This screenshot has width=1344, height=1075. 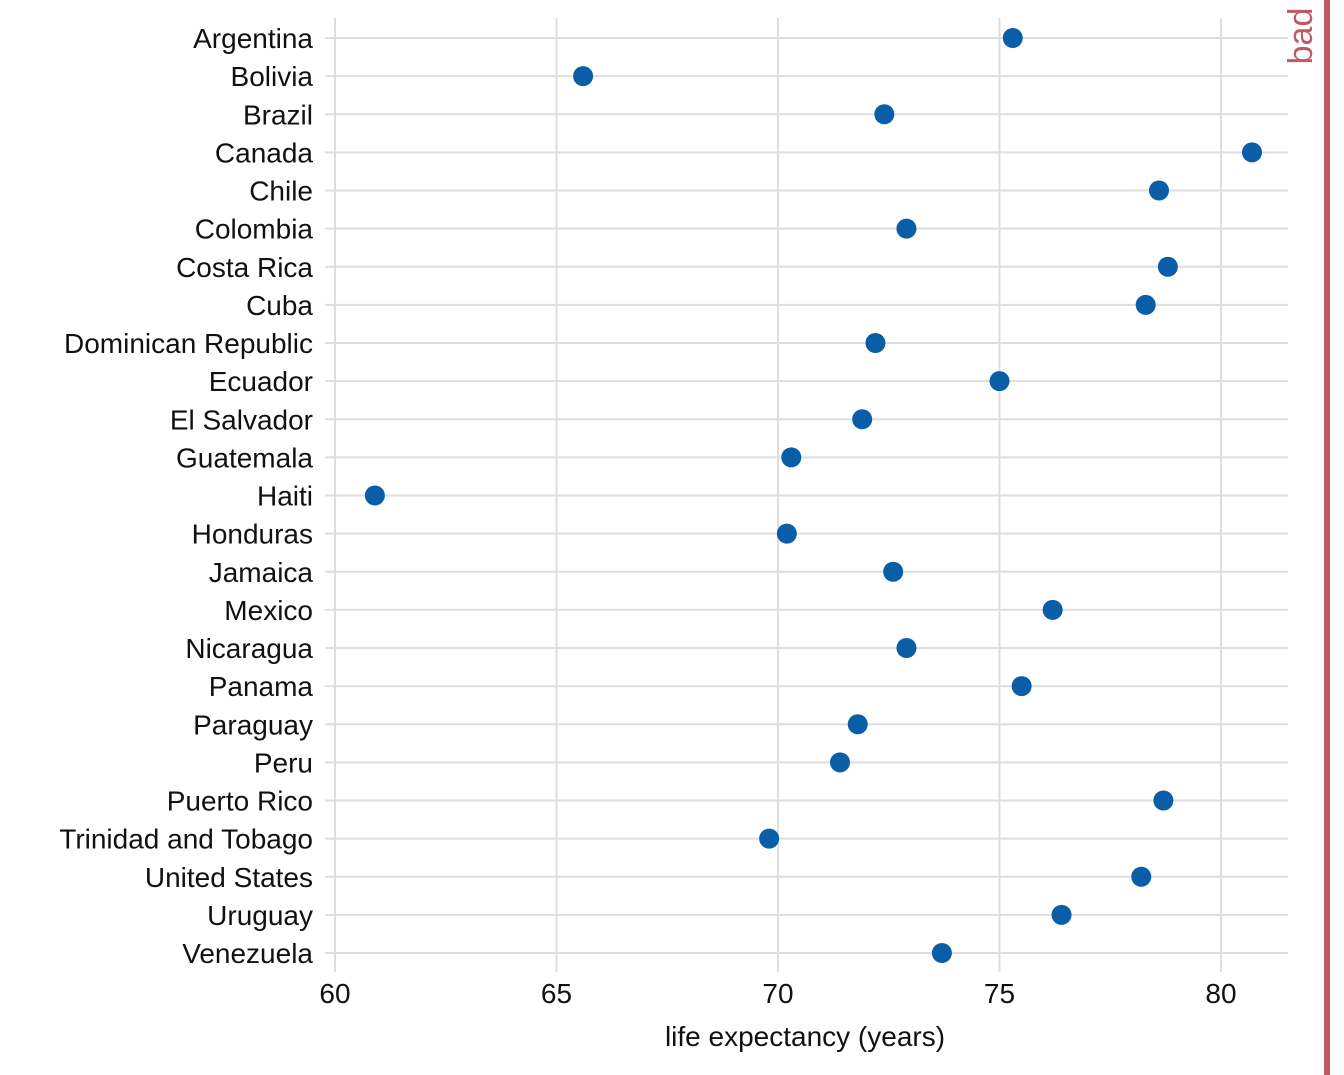 What do you see at coordinates (186, 839) in the screenshot?
I see `y-tick-label: Trinidad and Tobago` at bounding box center [186, 839].